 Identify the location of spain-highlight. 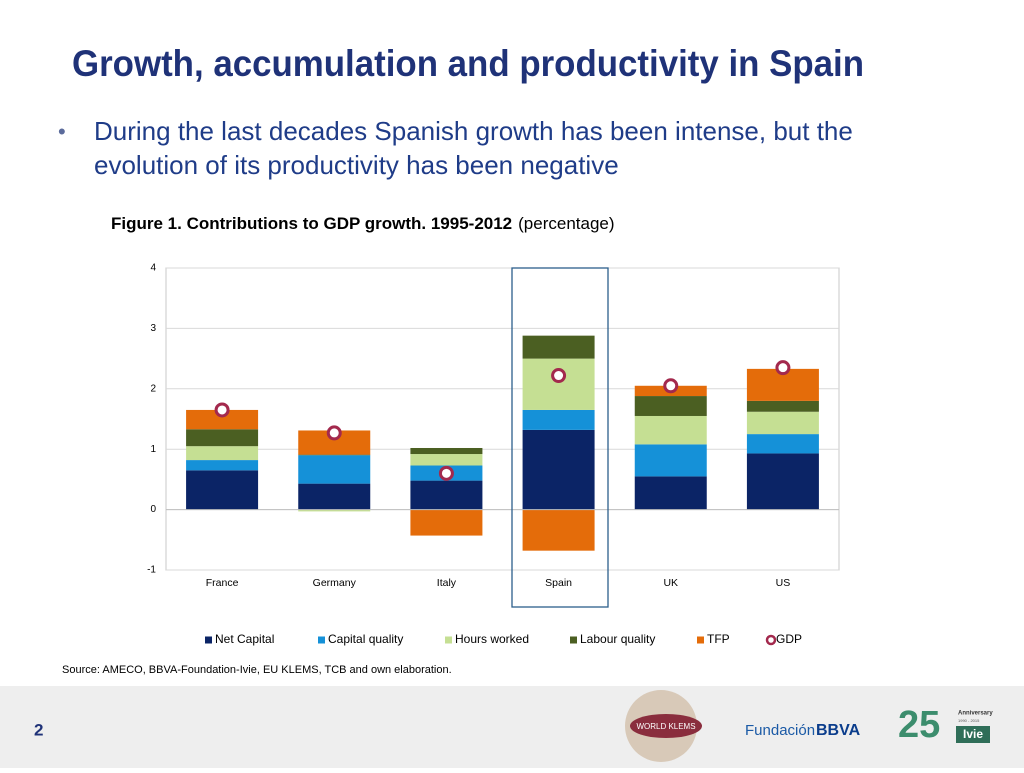
(560, 437).